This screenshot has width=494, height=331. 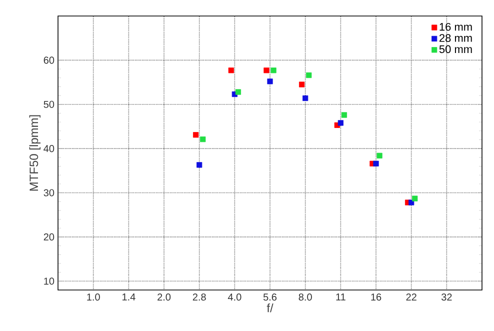 I want to click on y-tick-label: 30, so click(x=49, y=192).